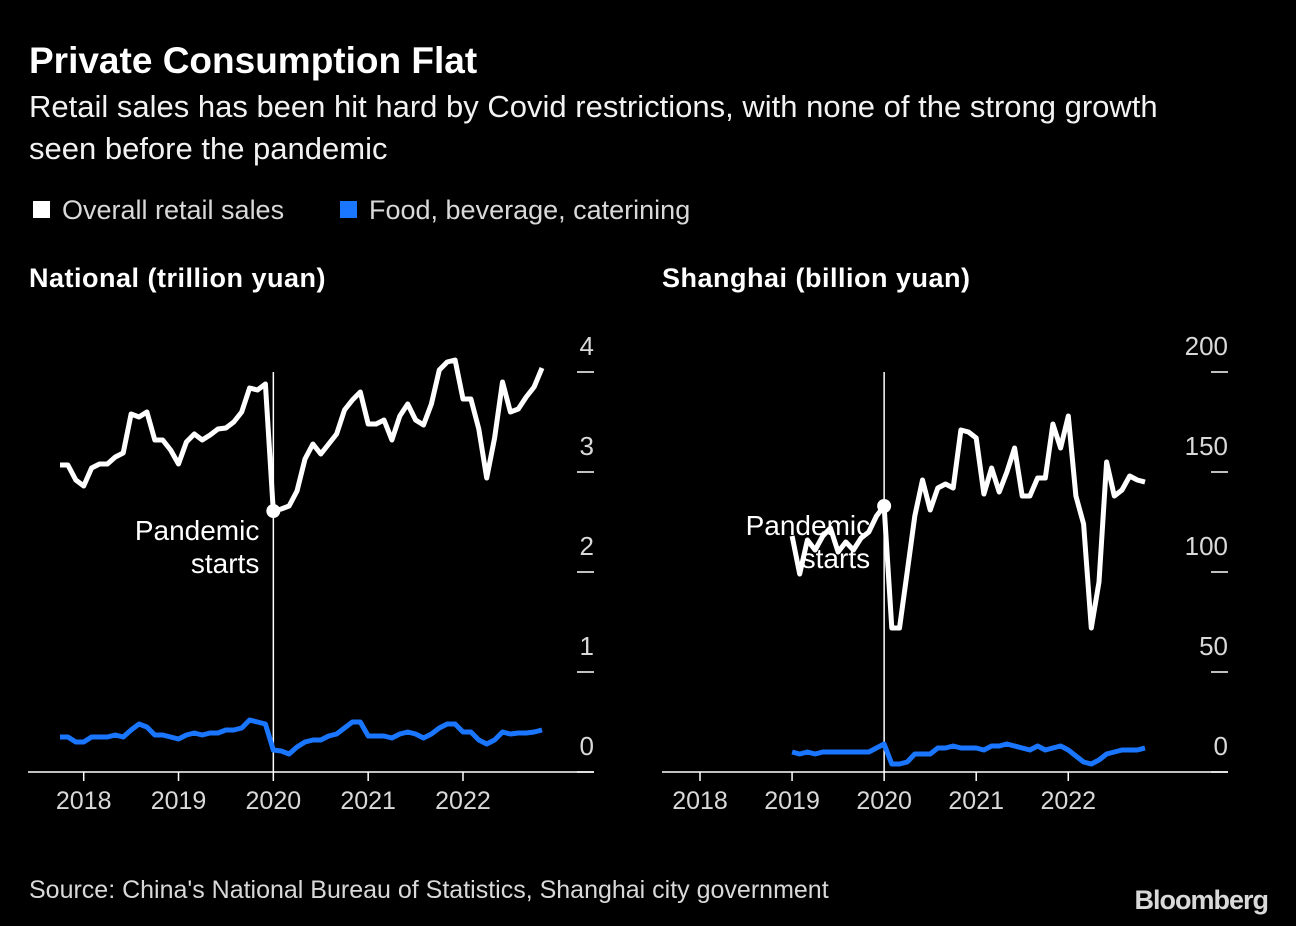  Describe the element at coordinates (1206, 546) in the screenshot. I see `y-tick-label: 100` at that location.